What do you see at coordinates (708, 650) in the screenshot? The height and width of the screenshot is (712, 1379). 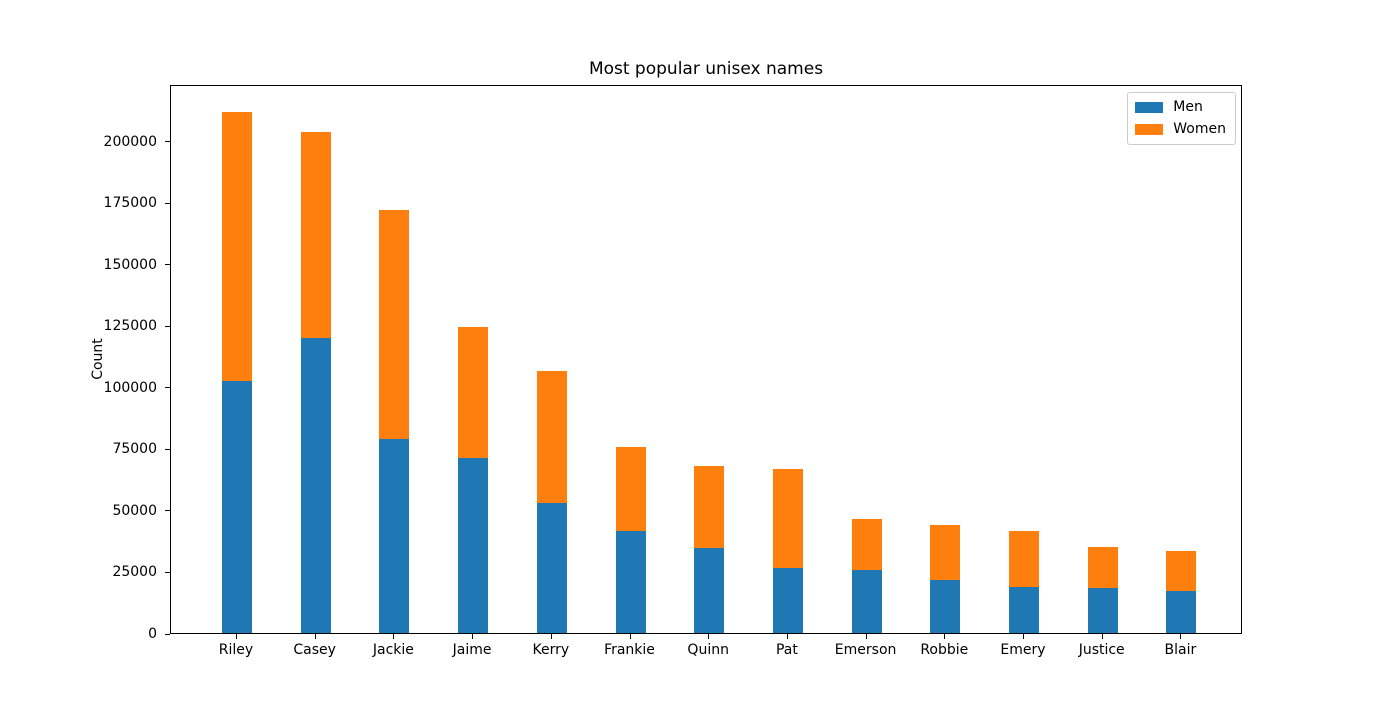 I see `x-tick-label-quinn: Quinn` at bounding box center [708, 650].